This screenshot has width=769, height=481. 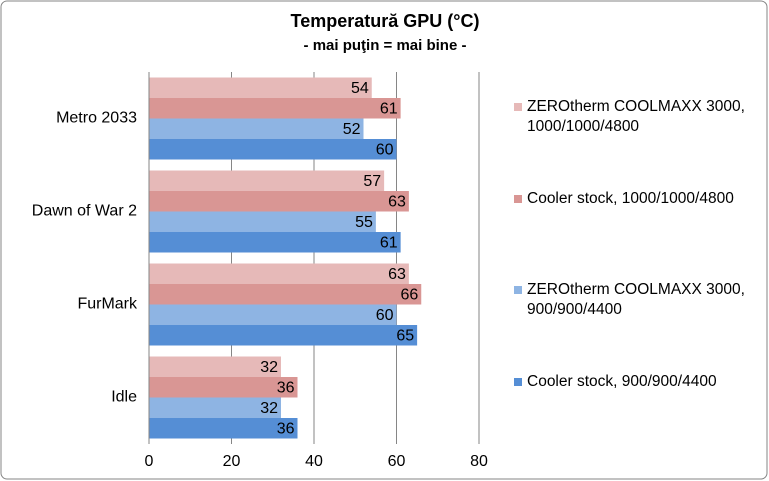 I want to click on y-tick-label: Idle, so click(x=124, y=397).